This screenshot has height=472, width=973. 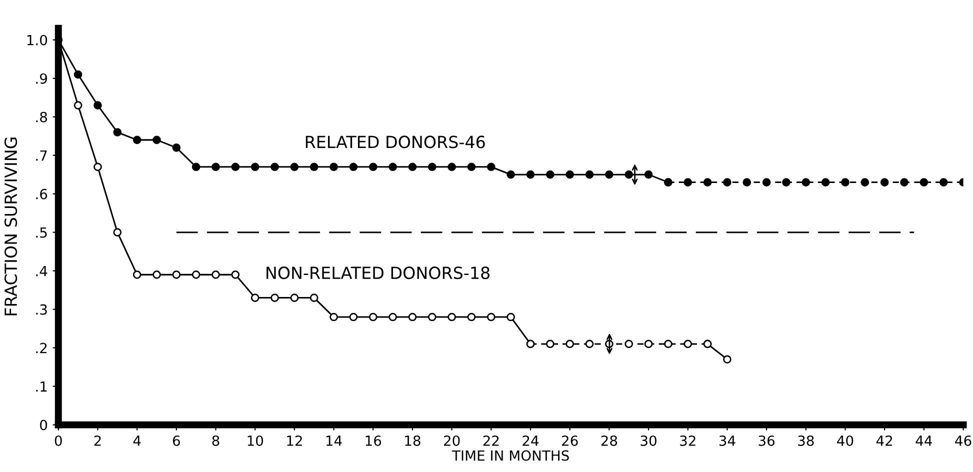 I want to click on y-tick-label: .8, so click(x=42, y=117).